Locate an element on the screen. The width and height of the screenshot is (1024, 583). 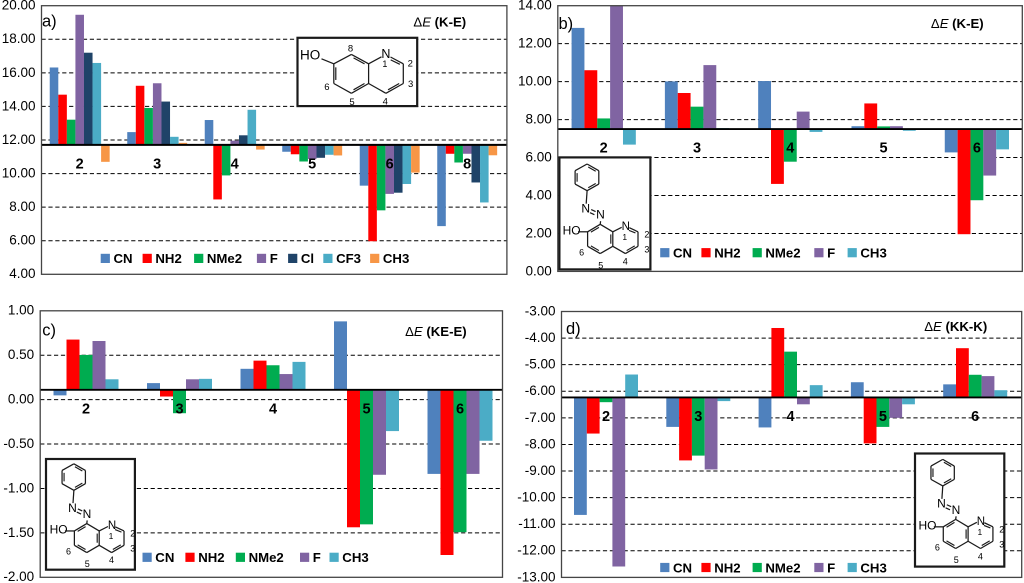
svg-text: -9.00 is located at coordinates (540, 470).